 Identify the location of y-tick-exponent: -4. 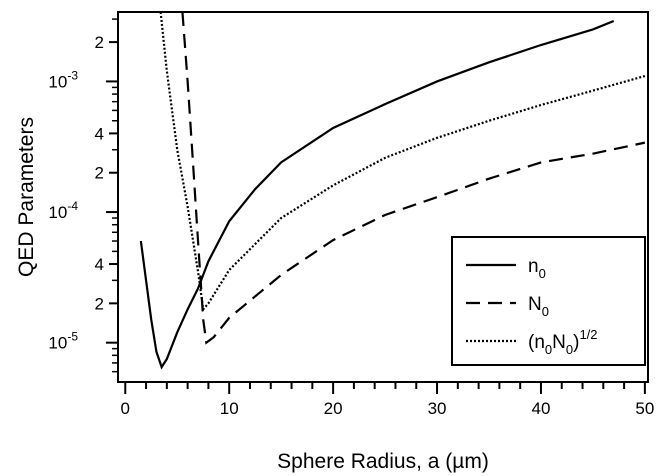
(72, 206).